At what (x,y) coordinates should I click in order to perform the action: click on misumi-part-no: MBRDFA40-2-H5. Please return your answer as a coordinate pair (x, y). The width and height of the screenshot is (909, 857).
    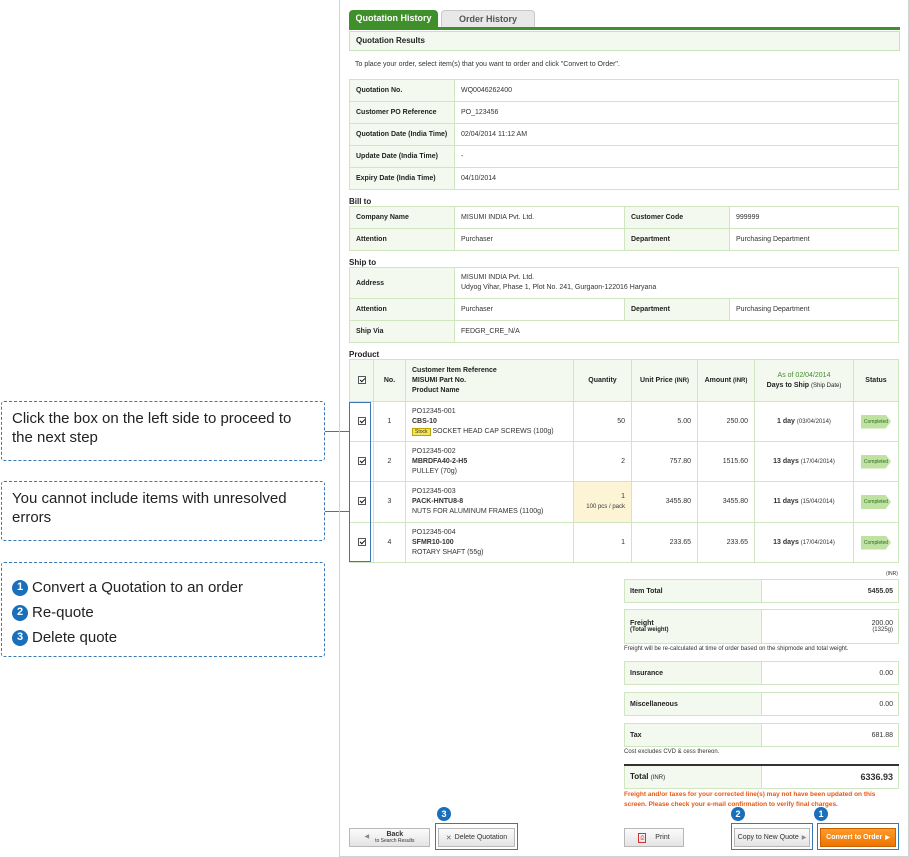
    Looking at the image, I should click on (440, 461).